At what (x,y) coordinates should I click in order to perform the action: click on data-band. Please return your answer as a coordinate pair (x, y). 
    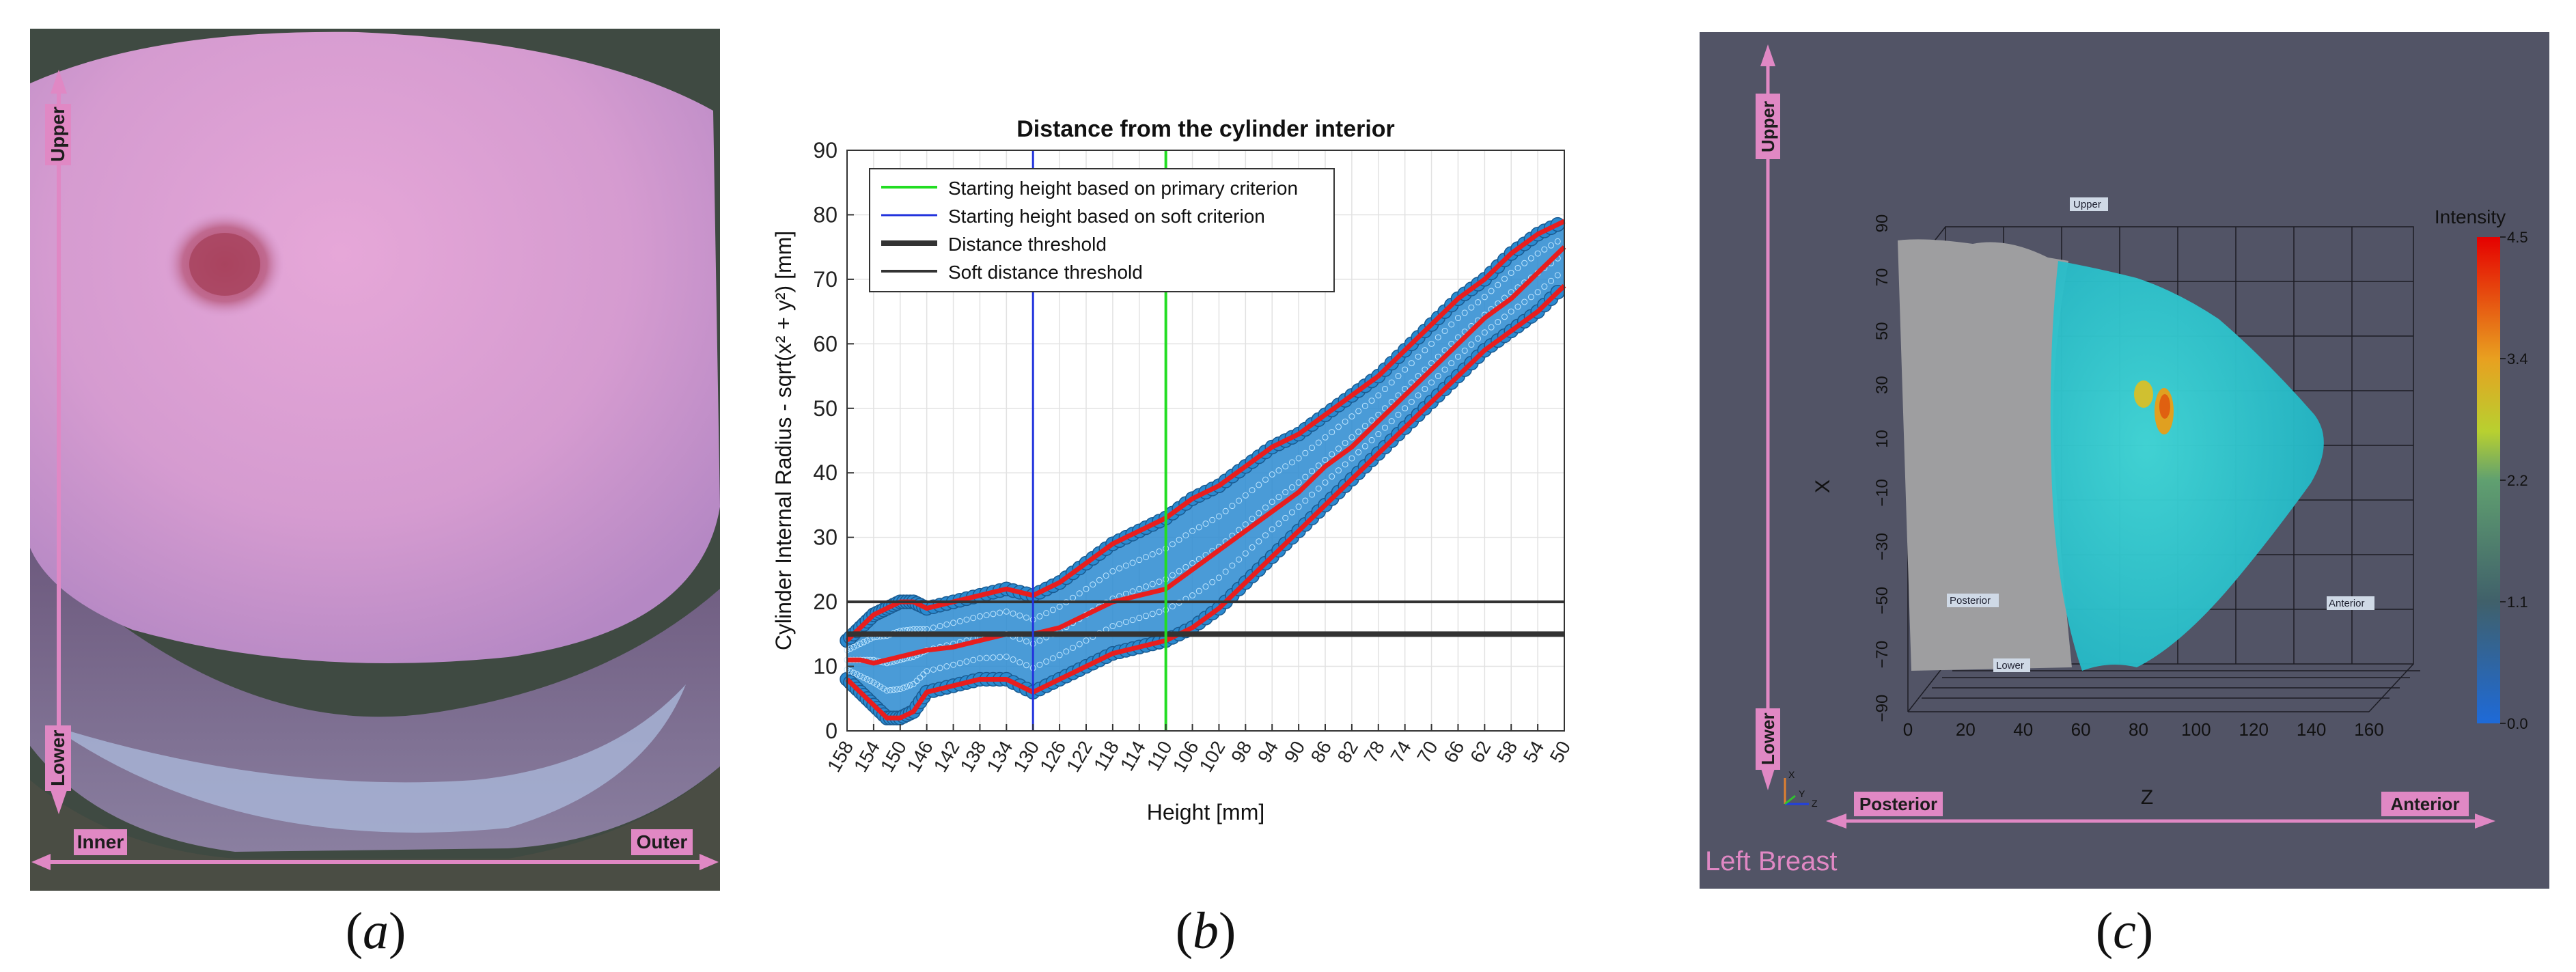
    Looking at the image, I should click on (1205, 470).